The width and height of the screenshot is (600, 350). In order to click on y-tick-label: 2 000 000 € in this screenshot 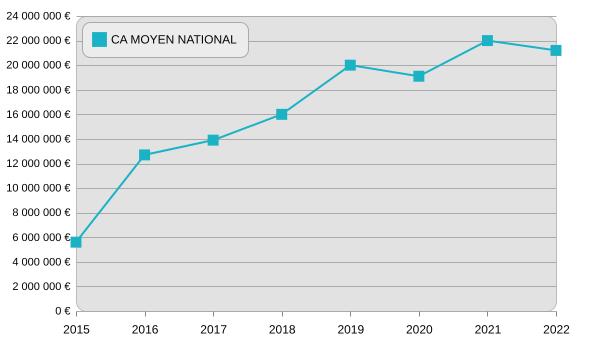, I will do `click(41, 286)`.